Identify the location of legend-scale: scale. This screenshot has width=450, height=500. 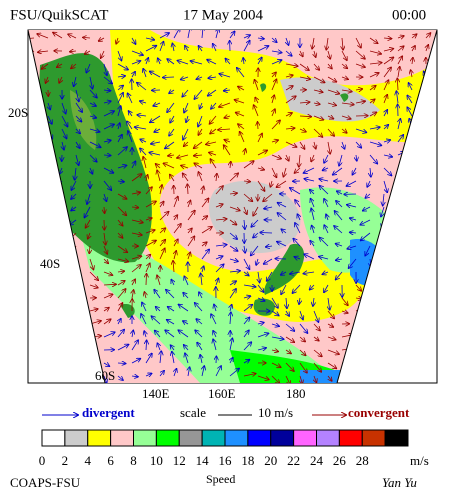
(193, 412).